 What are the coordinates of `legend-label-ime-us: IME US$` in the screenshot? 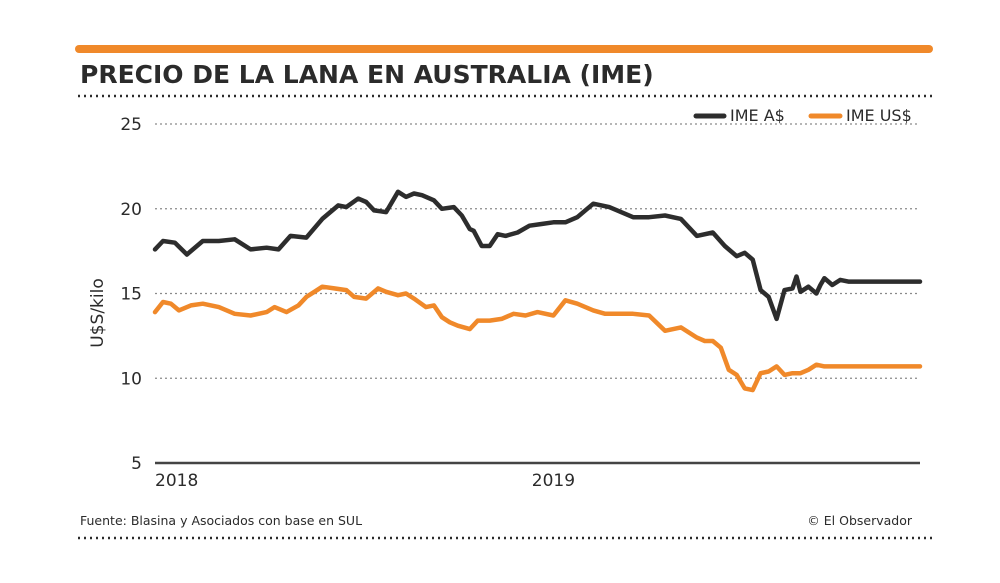 It's located at (879, 115).